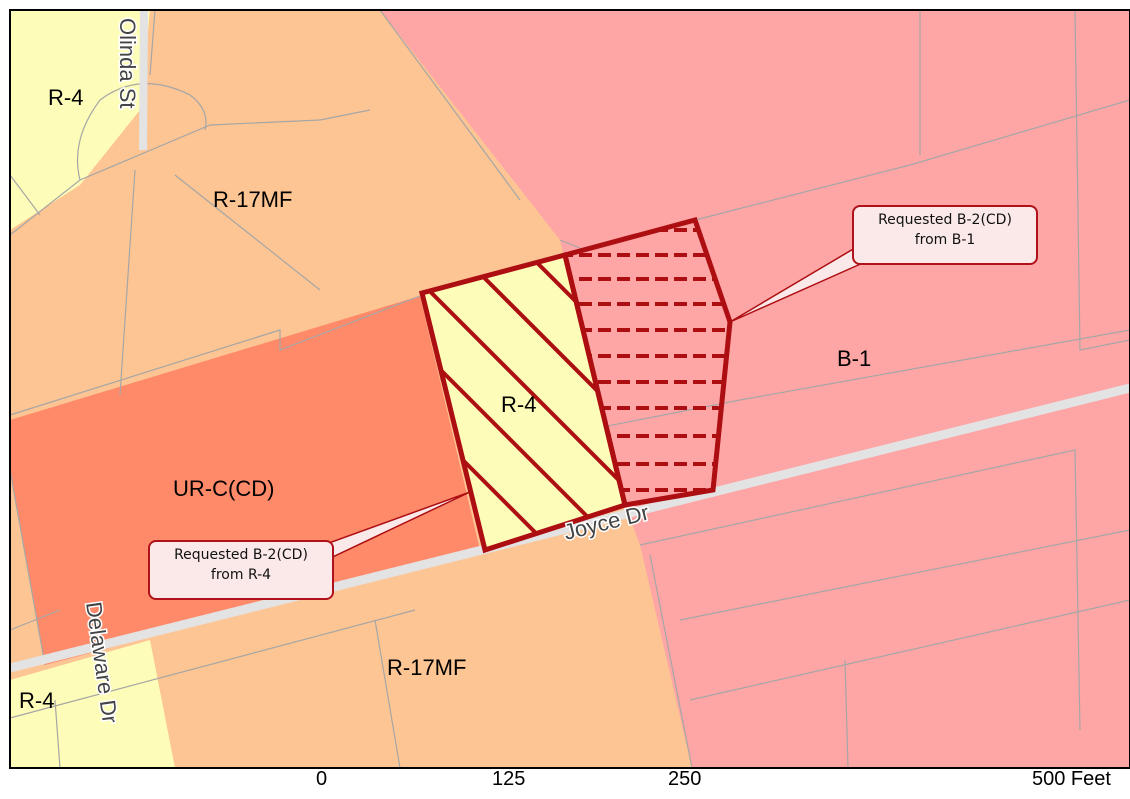 The width and height of the screenshot is (1130, 799). I want to click on zone-label-b1: B-1, so click(854, 358).